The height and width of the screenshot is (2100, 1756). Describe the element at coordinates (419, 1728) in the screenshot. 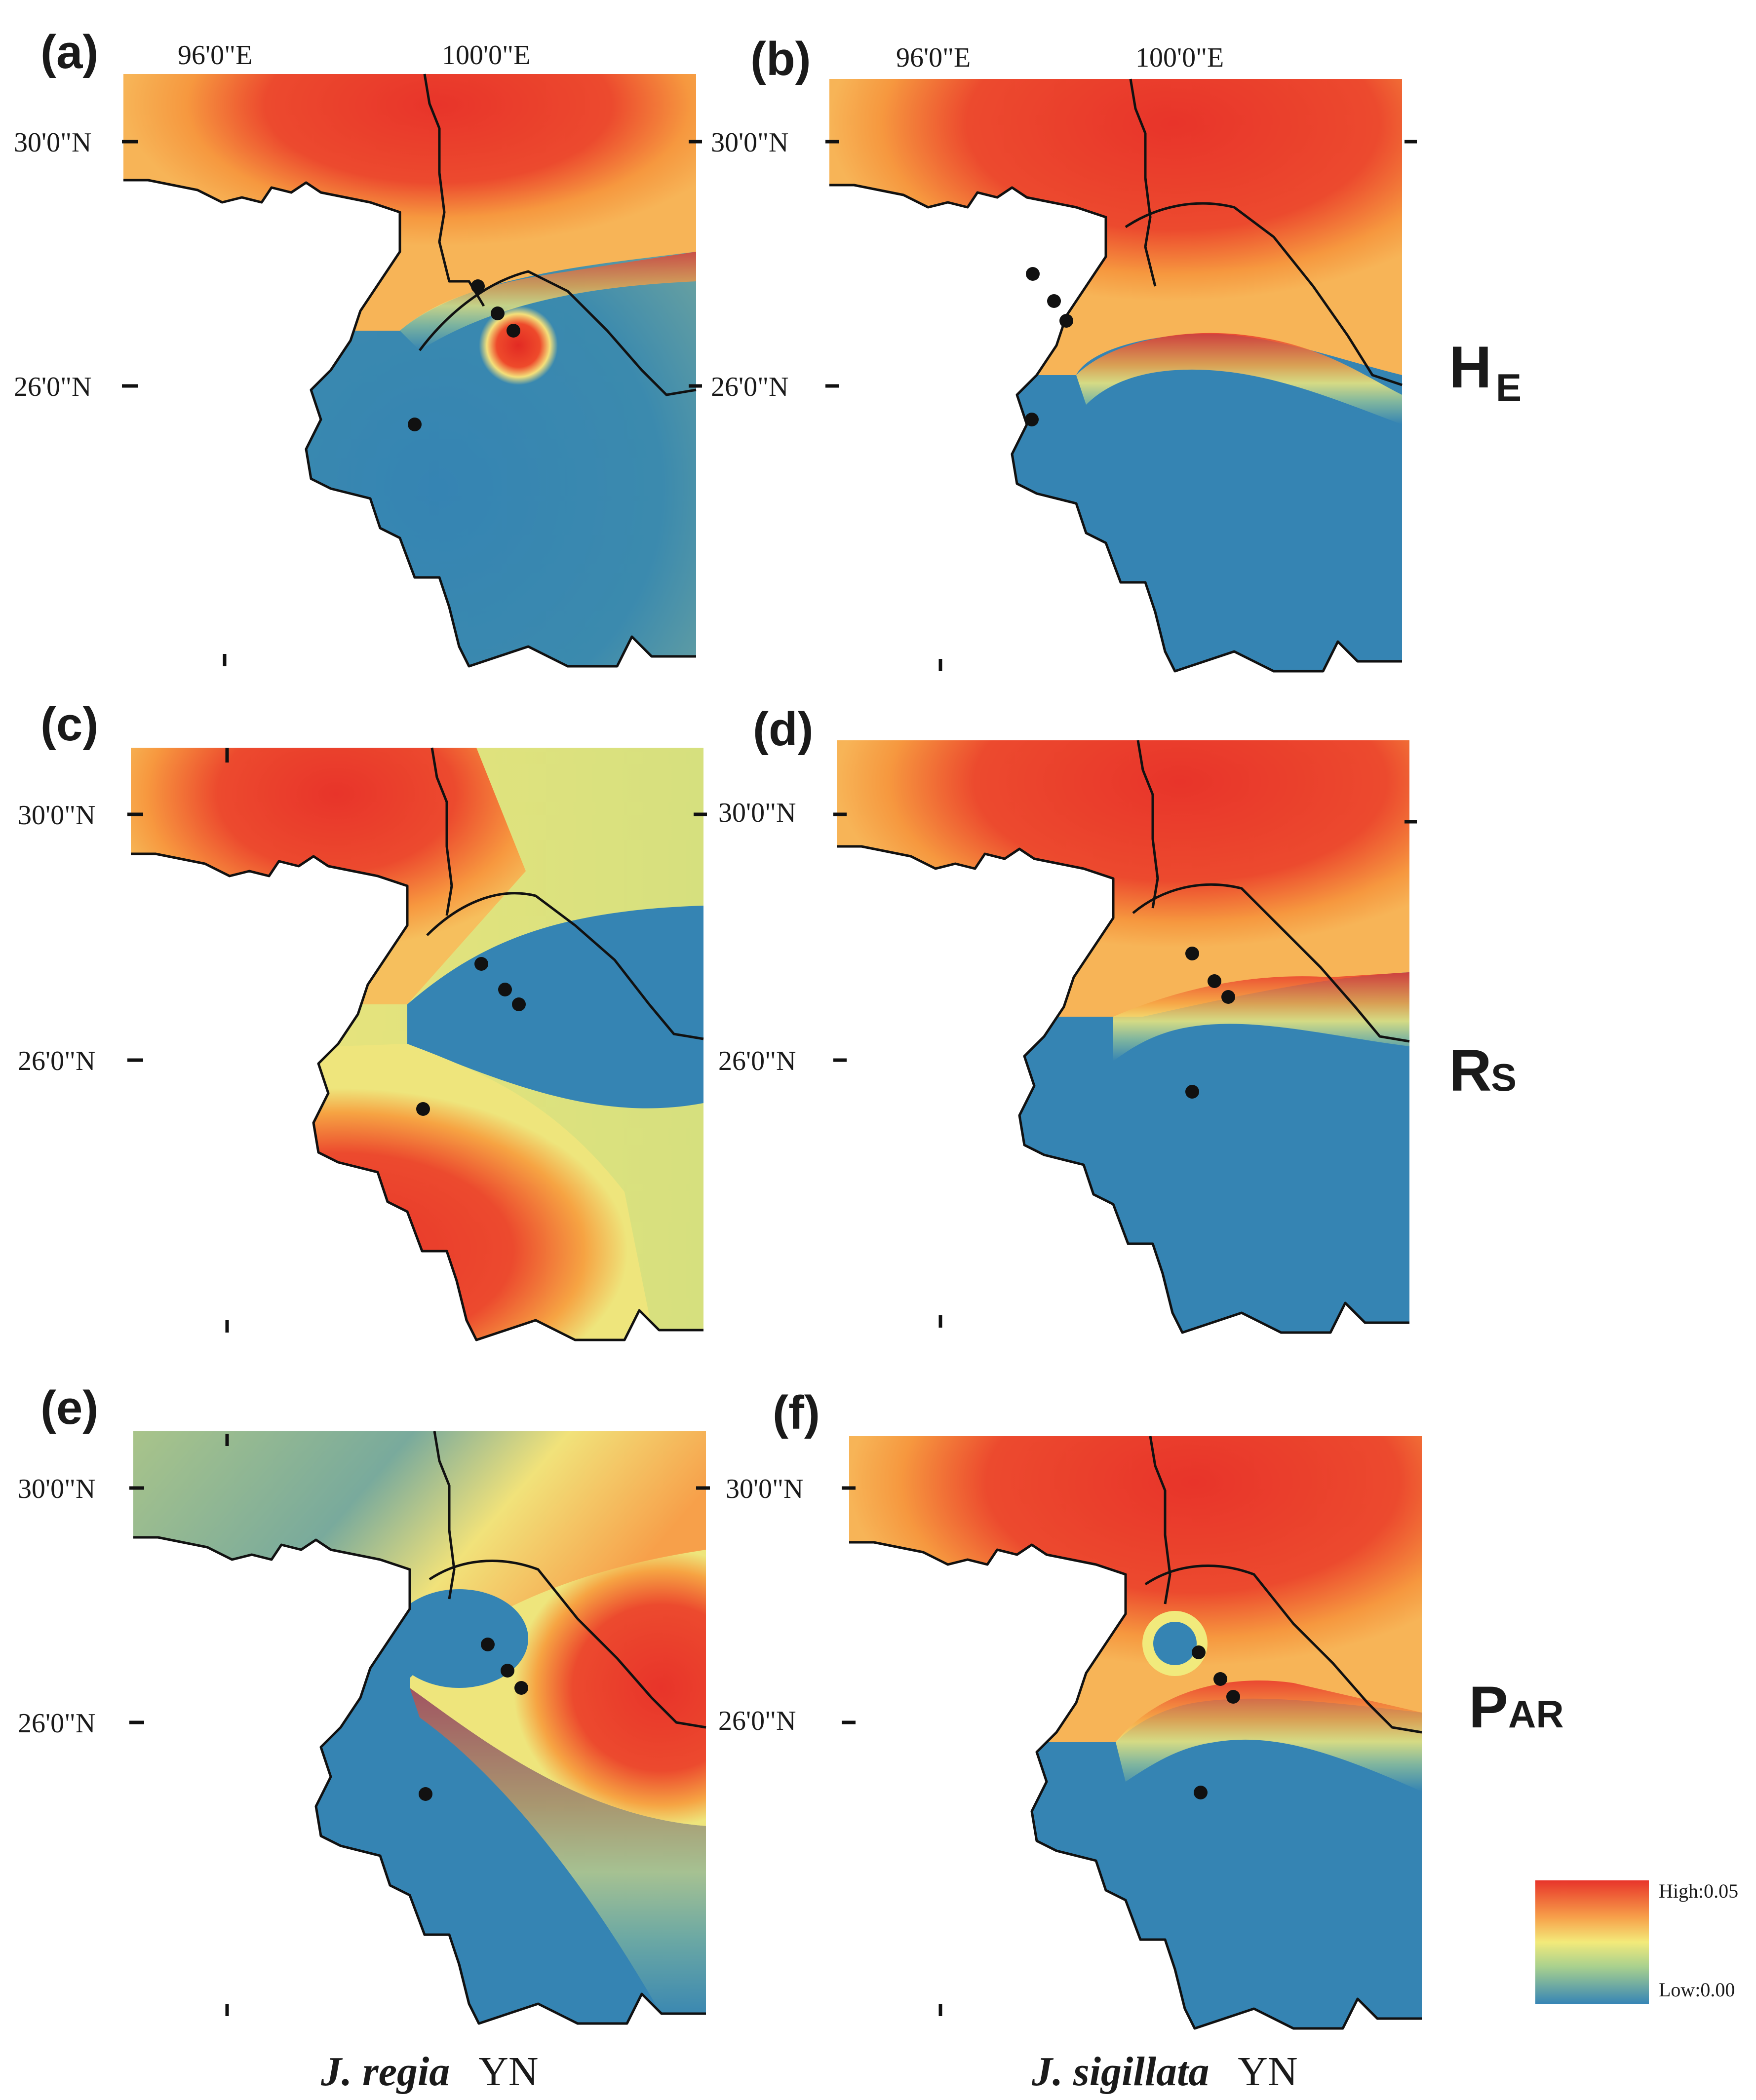

I see `panel-e` at that location.